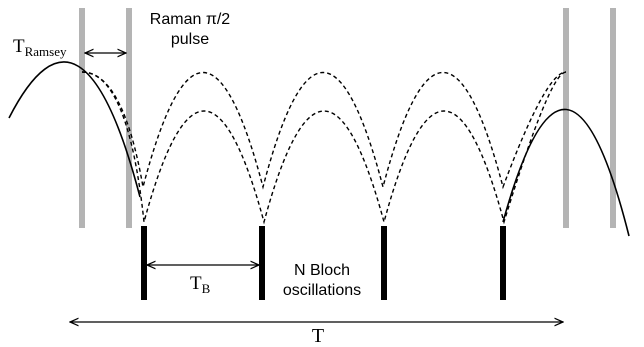 The height and width of the screenshot is (347, 644). What do you see at coordinates (318, 336) in the screenshot?
I see `t-total-label: T` at bounding box center [318, 336].